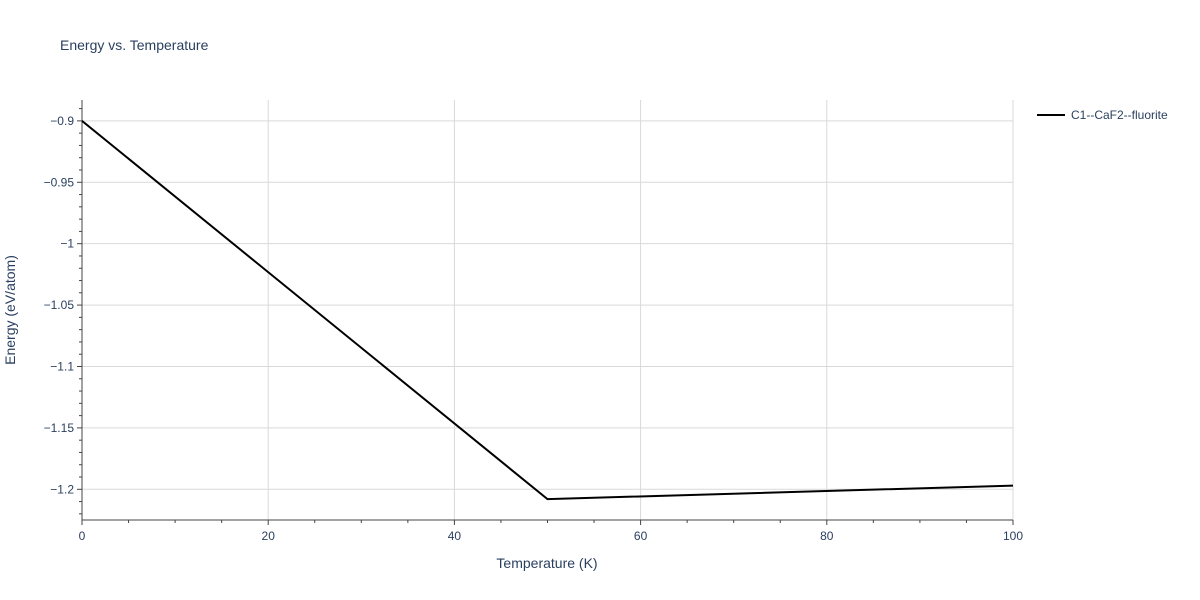  I want to click on y-tick-label: −1, so click(67, 244).